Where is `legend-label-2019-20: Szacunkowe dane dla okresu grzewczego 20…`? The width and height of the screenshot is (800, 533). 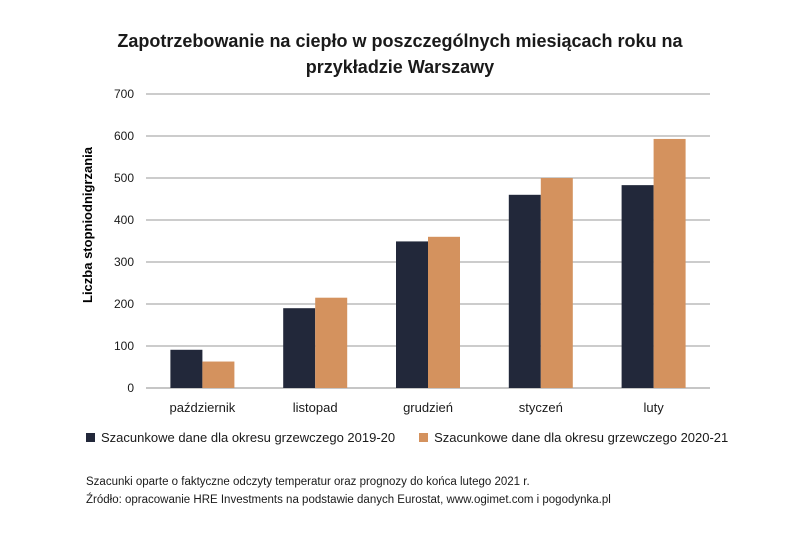 legend-label-2019-20: Szacunkowe dane dla okresu grzewczego 20… is located at coordinates (248, 437).